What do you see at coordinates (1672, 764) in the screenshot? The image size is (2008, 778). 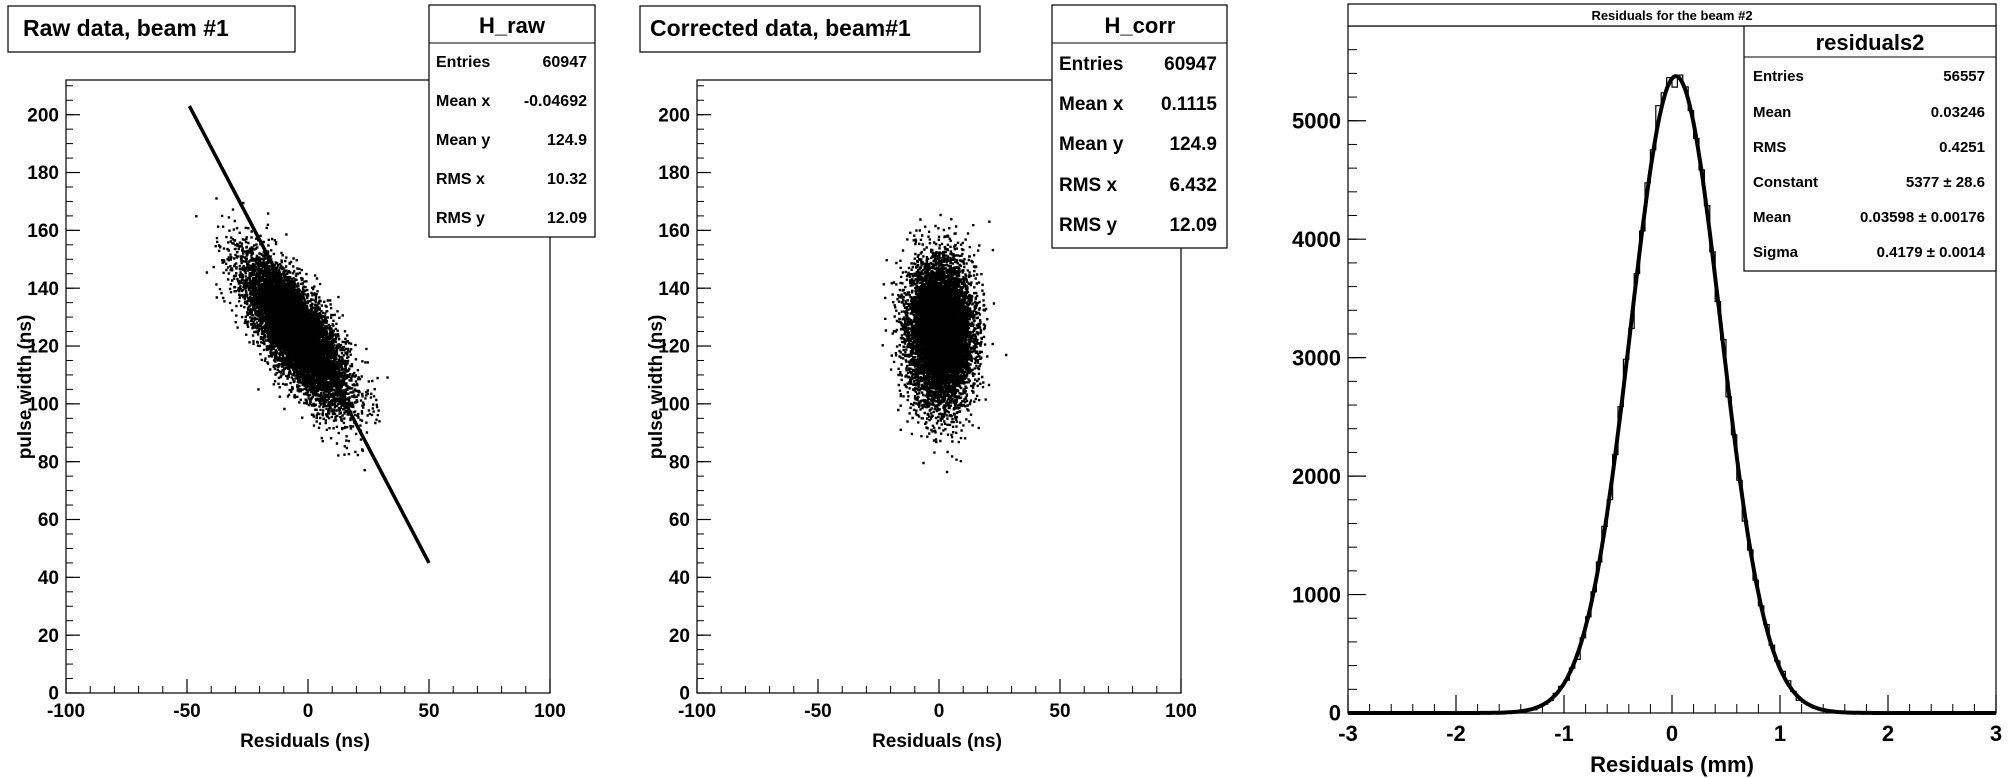 I see `x-axis-label: Residuals (mm)` at bounding box center [1672, 764].